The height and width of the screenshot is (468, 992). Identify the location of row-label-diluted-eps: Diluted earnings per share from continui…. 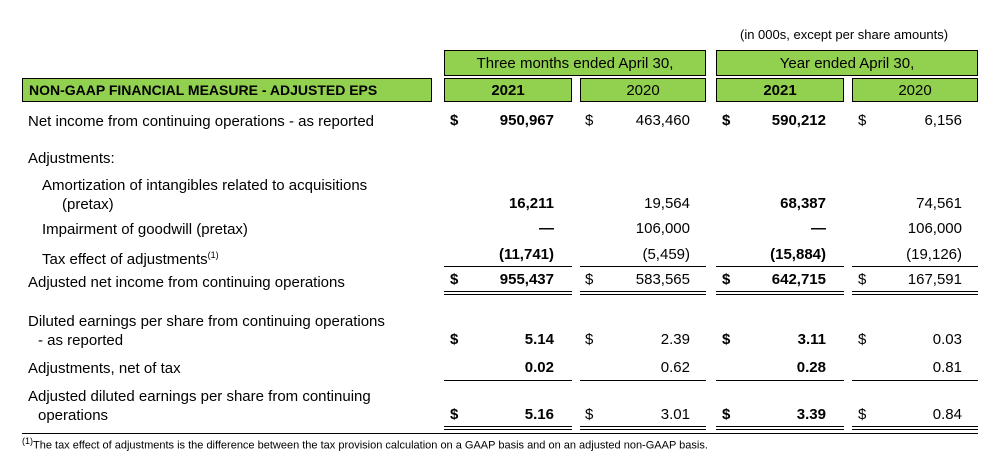
(206, 321).